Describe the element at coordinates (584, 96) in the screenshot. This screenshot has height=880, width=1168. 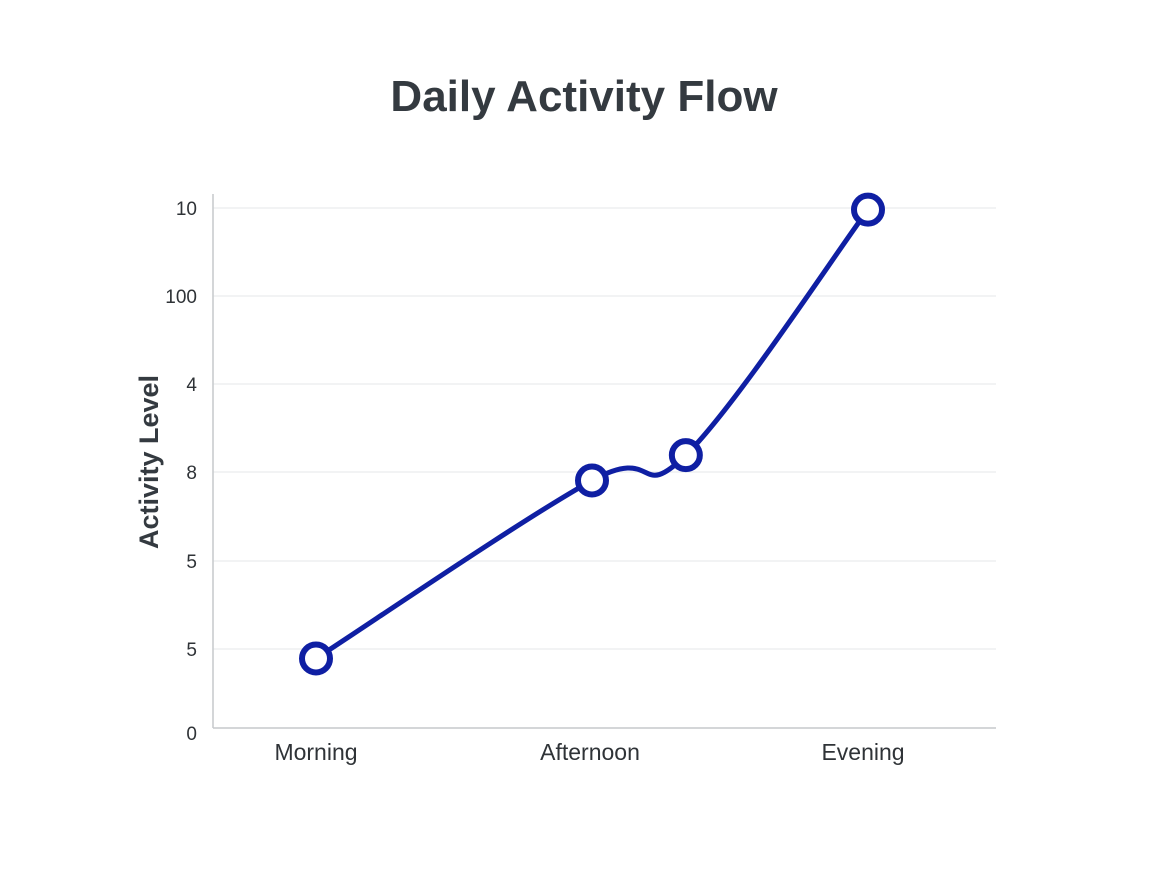
I see `chart-title: Daily Activity Flow` at that location.